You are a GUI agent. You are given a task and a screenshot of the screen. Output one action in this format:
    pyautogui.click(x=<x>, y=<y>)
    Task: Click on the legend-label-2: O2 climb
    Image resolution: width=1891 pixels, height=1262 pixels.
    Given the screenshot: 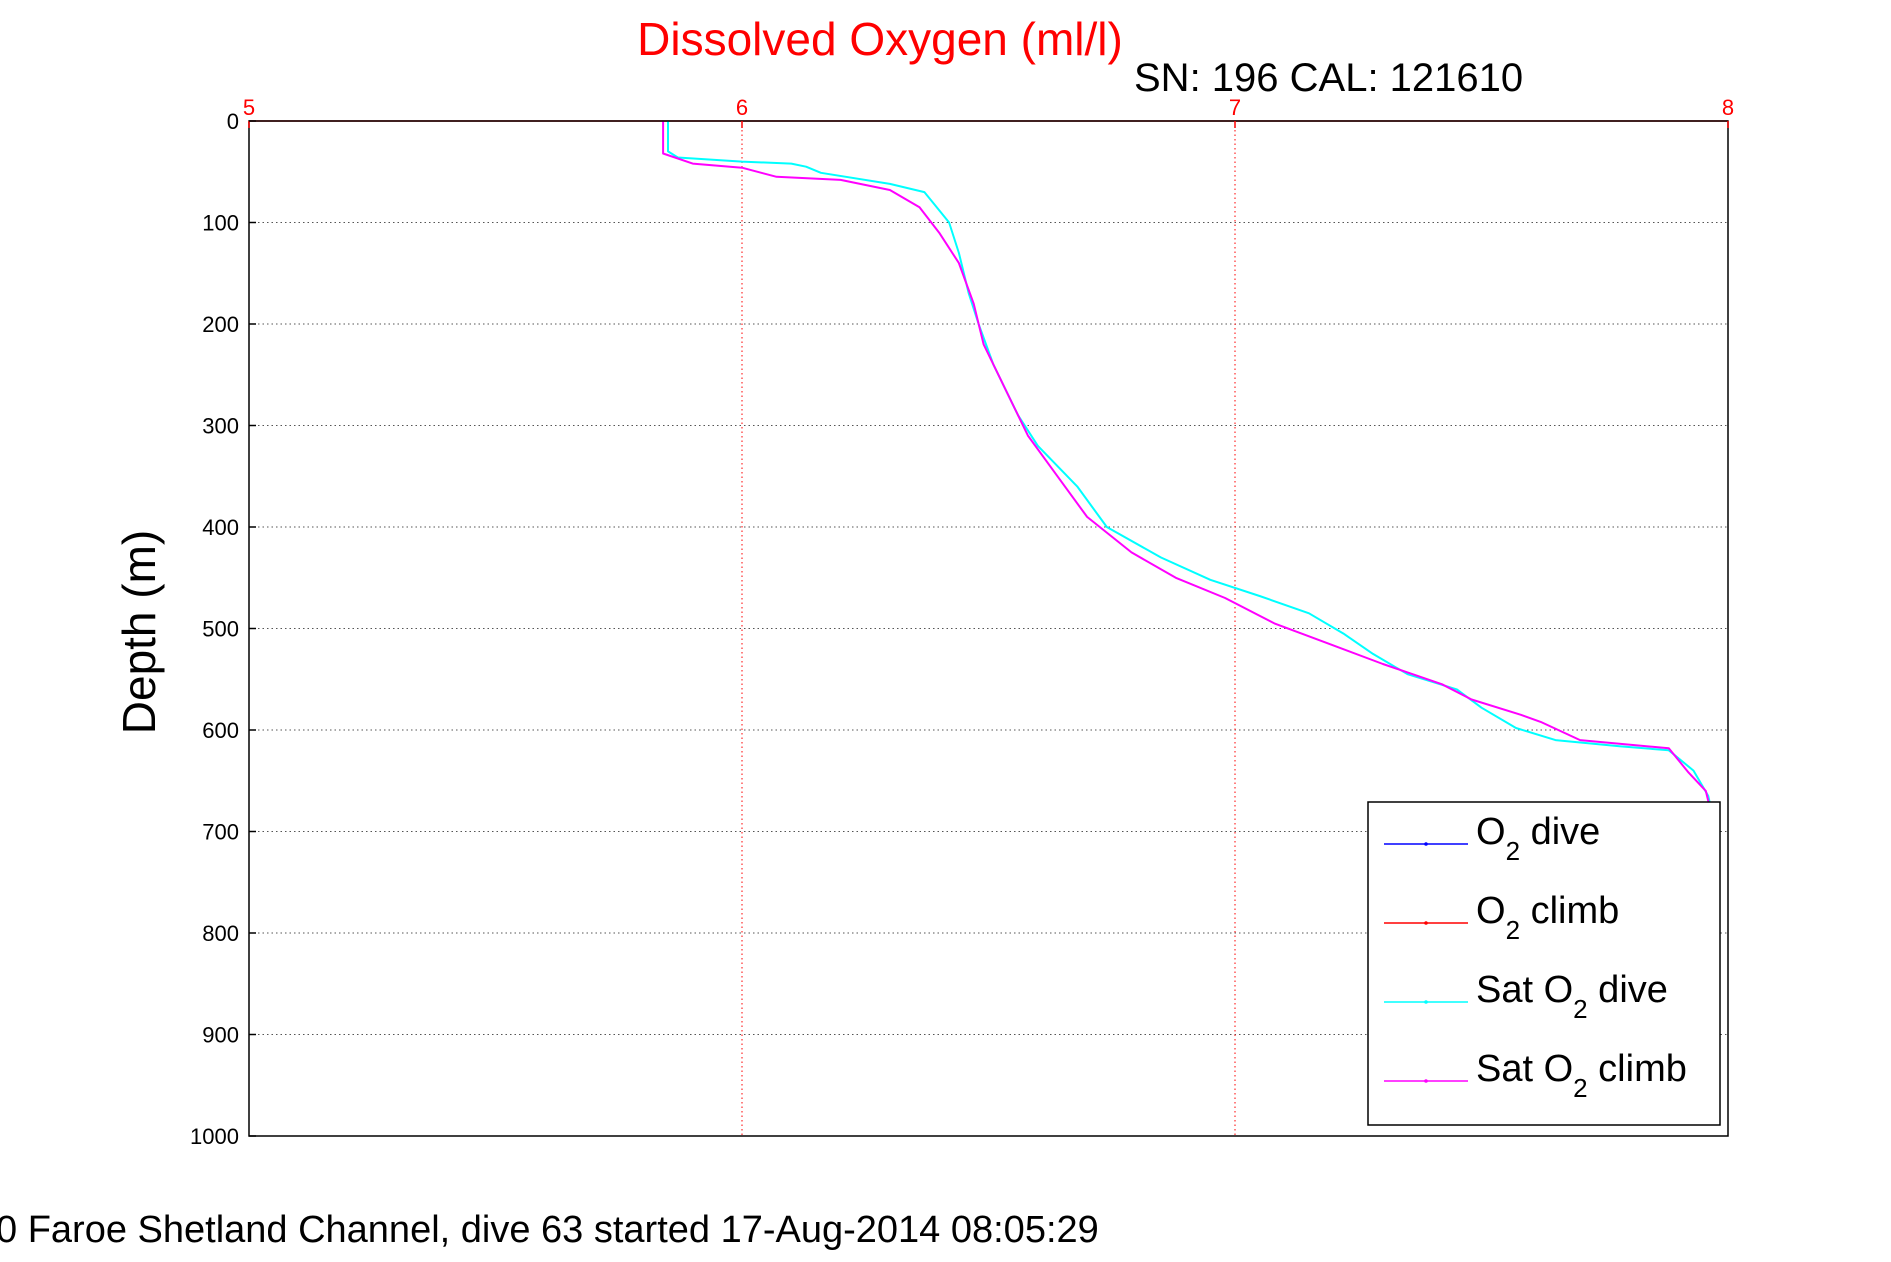 What is the action you would take?
    pyautogui.click(x=1547, y=917)
    